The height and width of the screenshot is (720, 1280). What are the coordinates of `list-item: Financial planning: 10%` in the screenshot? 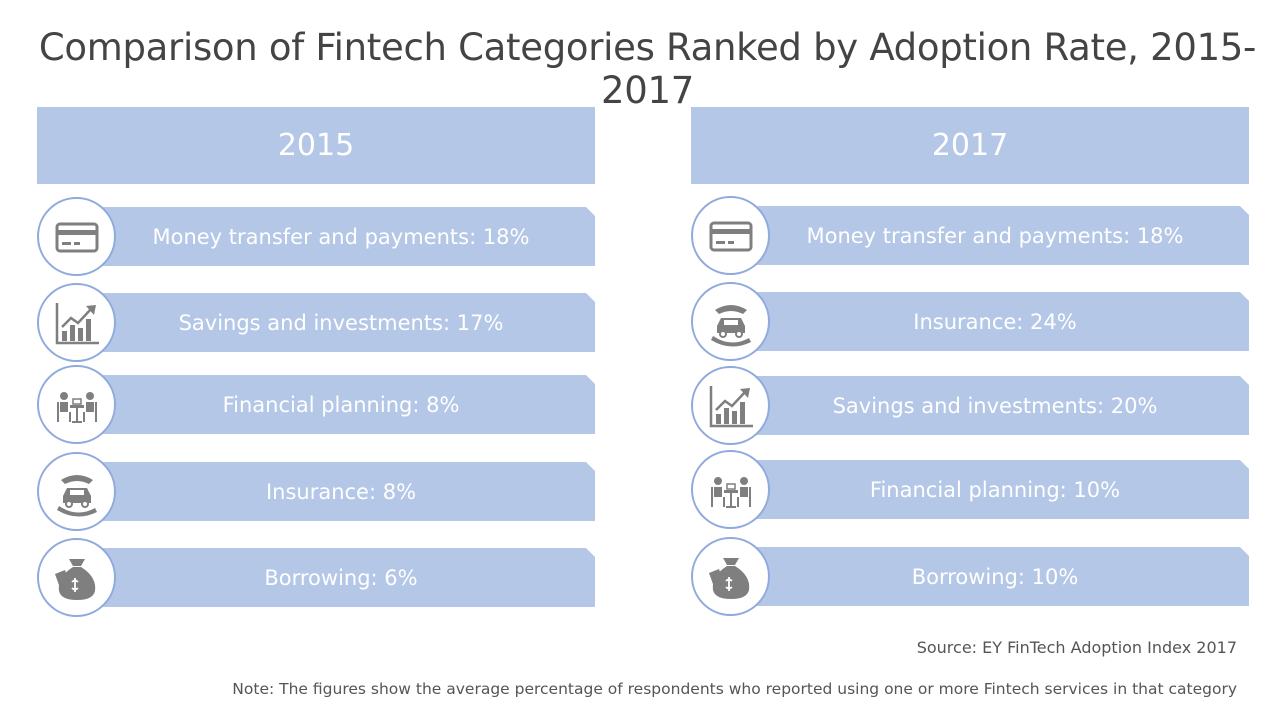 It's located at (970, 489).